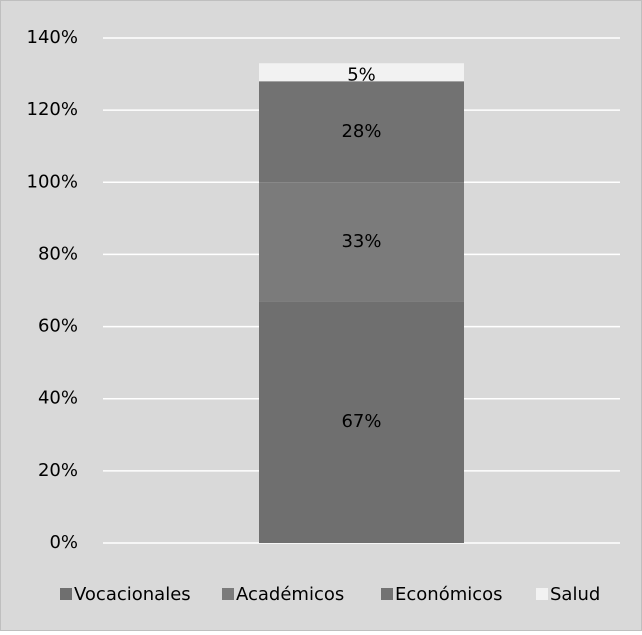  I want to click on data-label: 5%, so click(361, 74).